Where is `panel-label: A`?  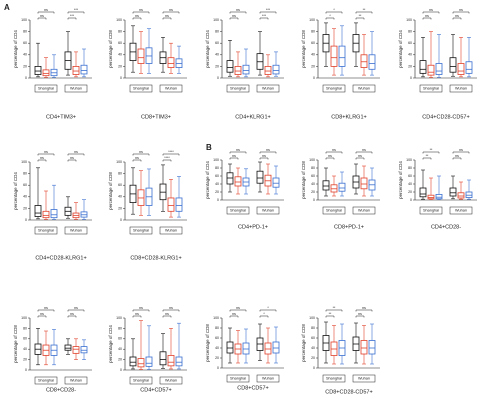
panel-label: A is located at coordinates (7, 7).